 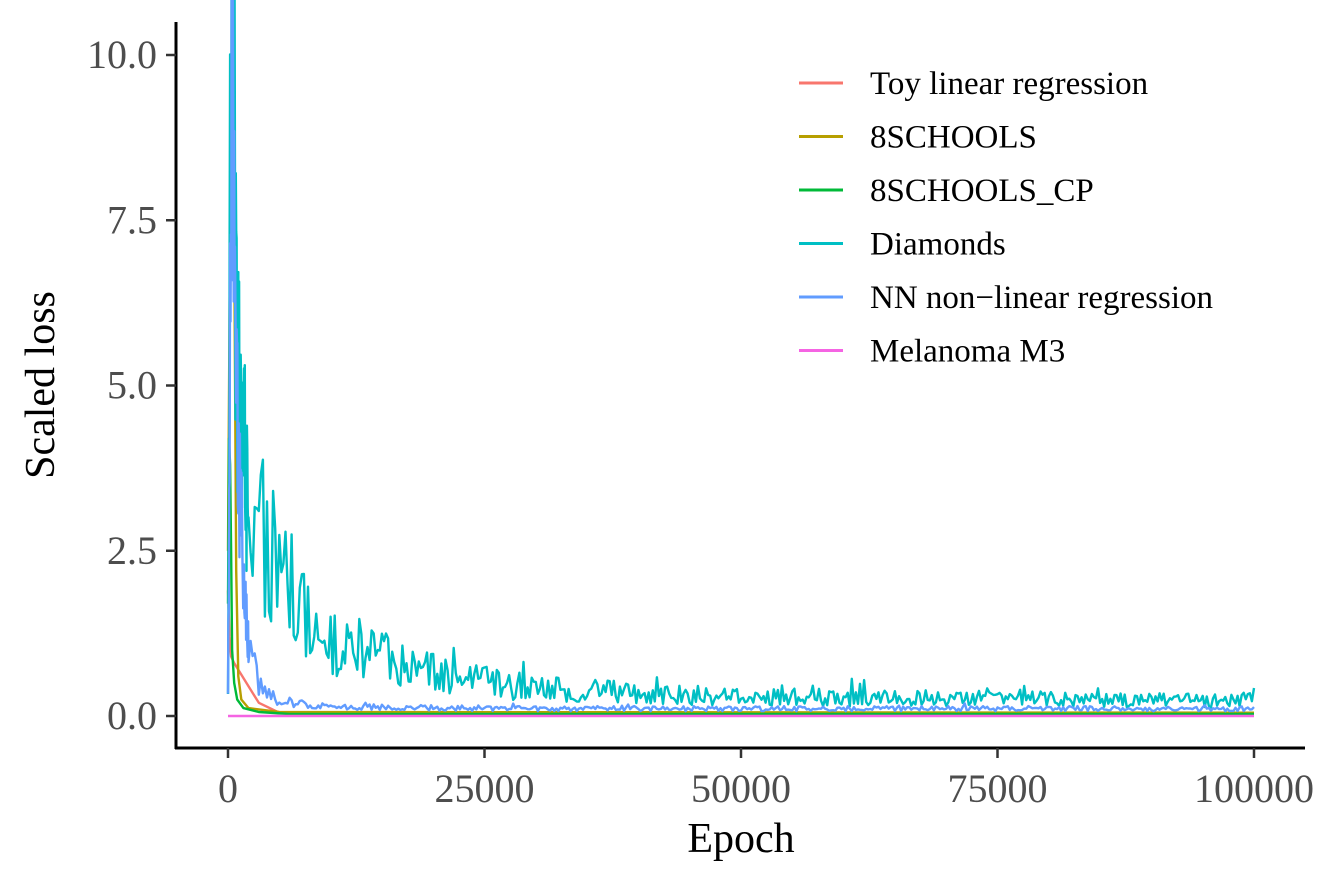 I want to click on legend-label-melanoma-m3: Melanoma M3, so click(x=967, y=352).